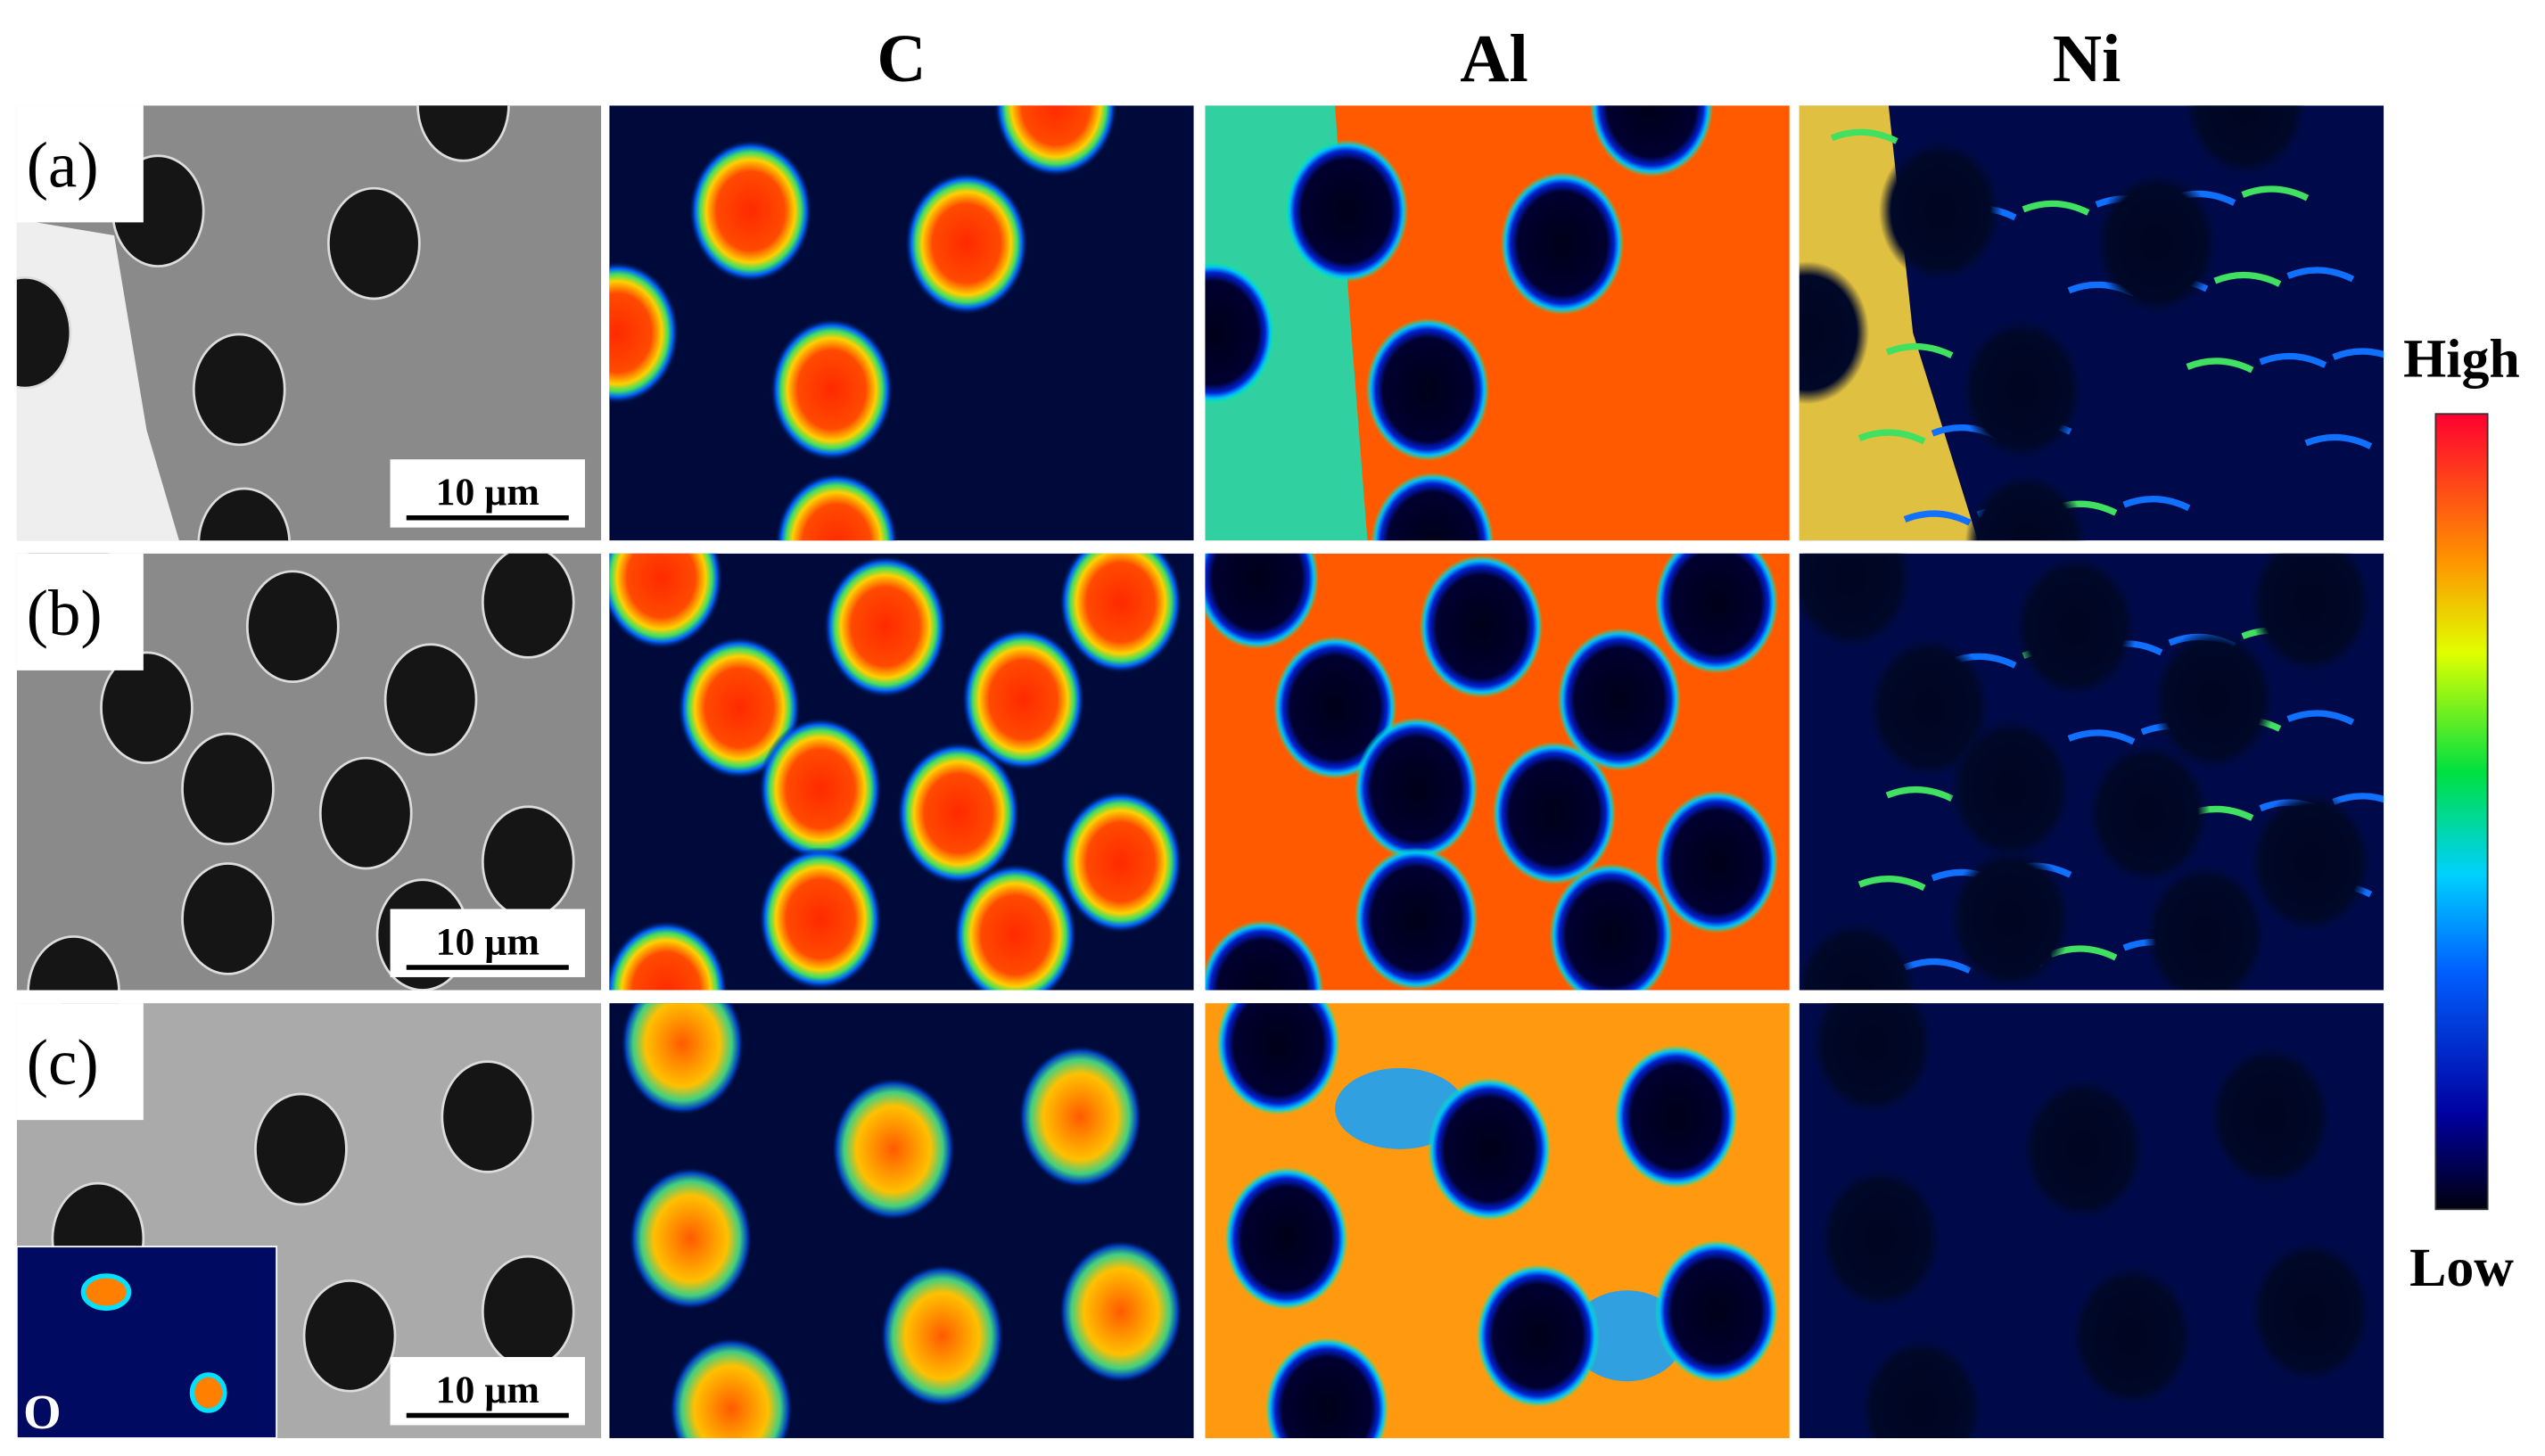 This screenshot has width=2545, height=1456. What do you see at coordinates (2461, 1268) in the screenshot?
I see `colorbar-low: Low` at bounding box center [2461, 1268].